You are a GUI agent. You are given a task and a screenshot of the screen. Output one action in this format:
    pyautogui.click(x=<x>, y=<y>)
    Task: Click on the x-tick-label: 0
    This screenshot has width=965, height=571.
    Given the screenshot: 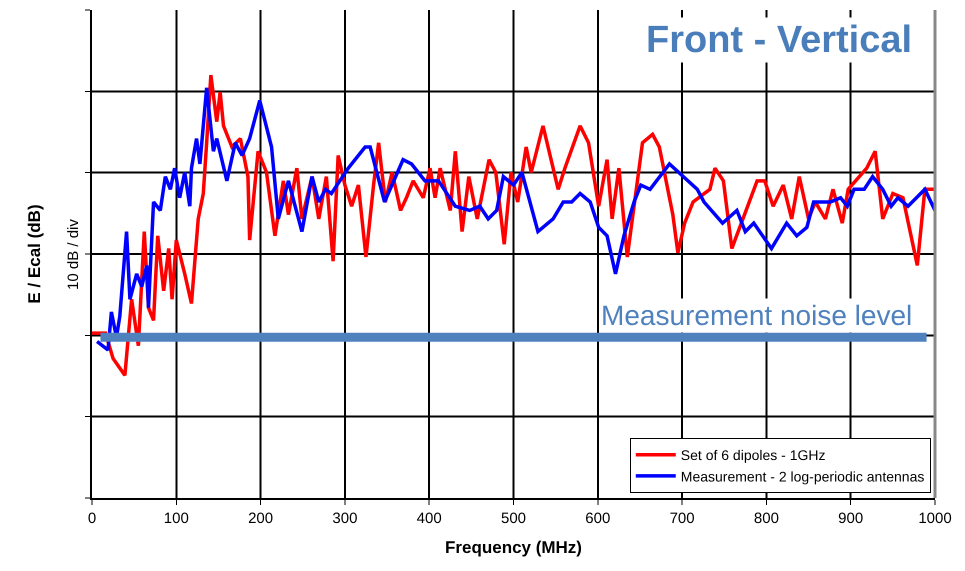 What is the action you would take?
    pyautogui.click(x=92, y=518)
    